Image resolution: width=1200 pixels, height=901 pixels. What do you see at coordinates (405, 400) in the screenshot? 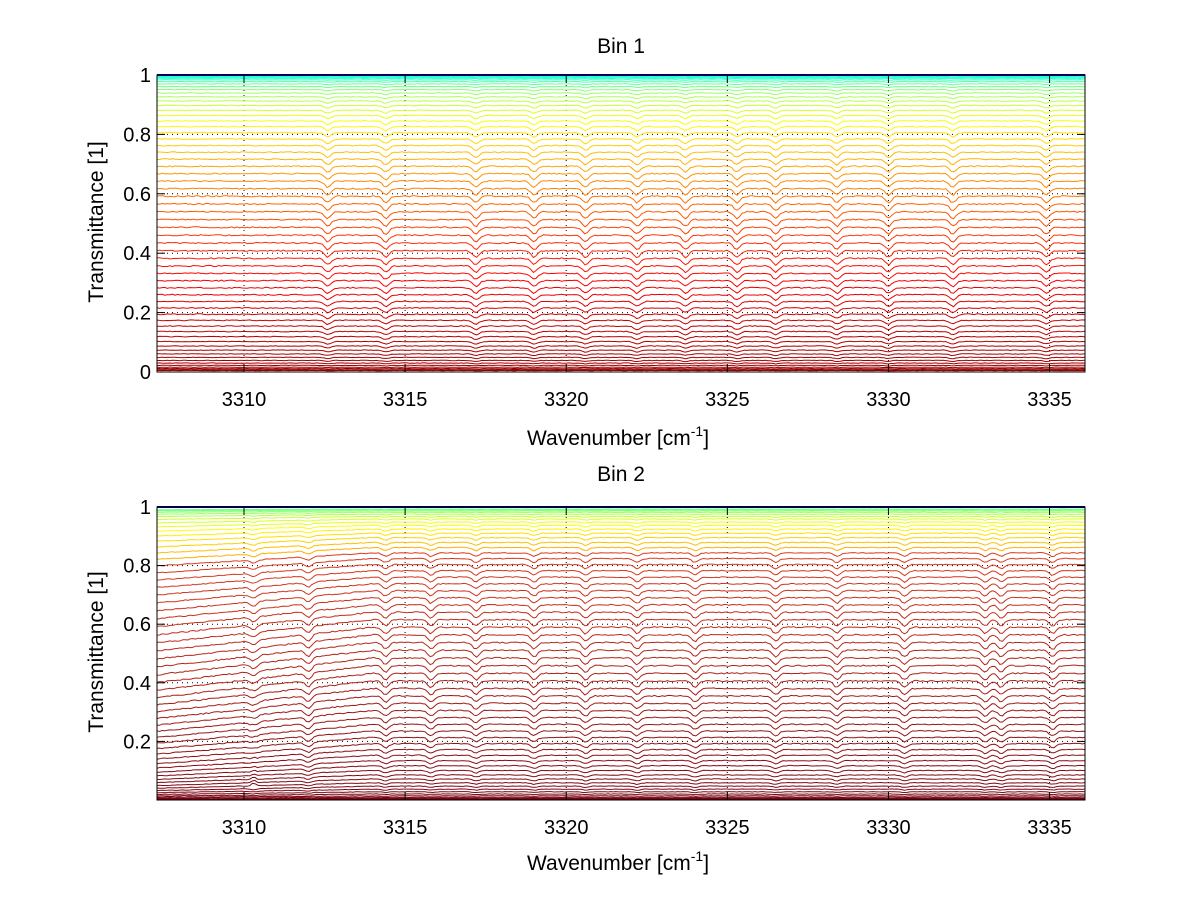
I see `x-tick-label: 3315` at bounding box center [405, 400].